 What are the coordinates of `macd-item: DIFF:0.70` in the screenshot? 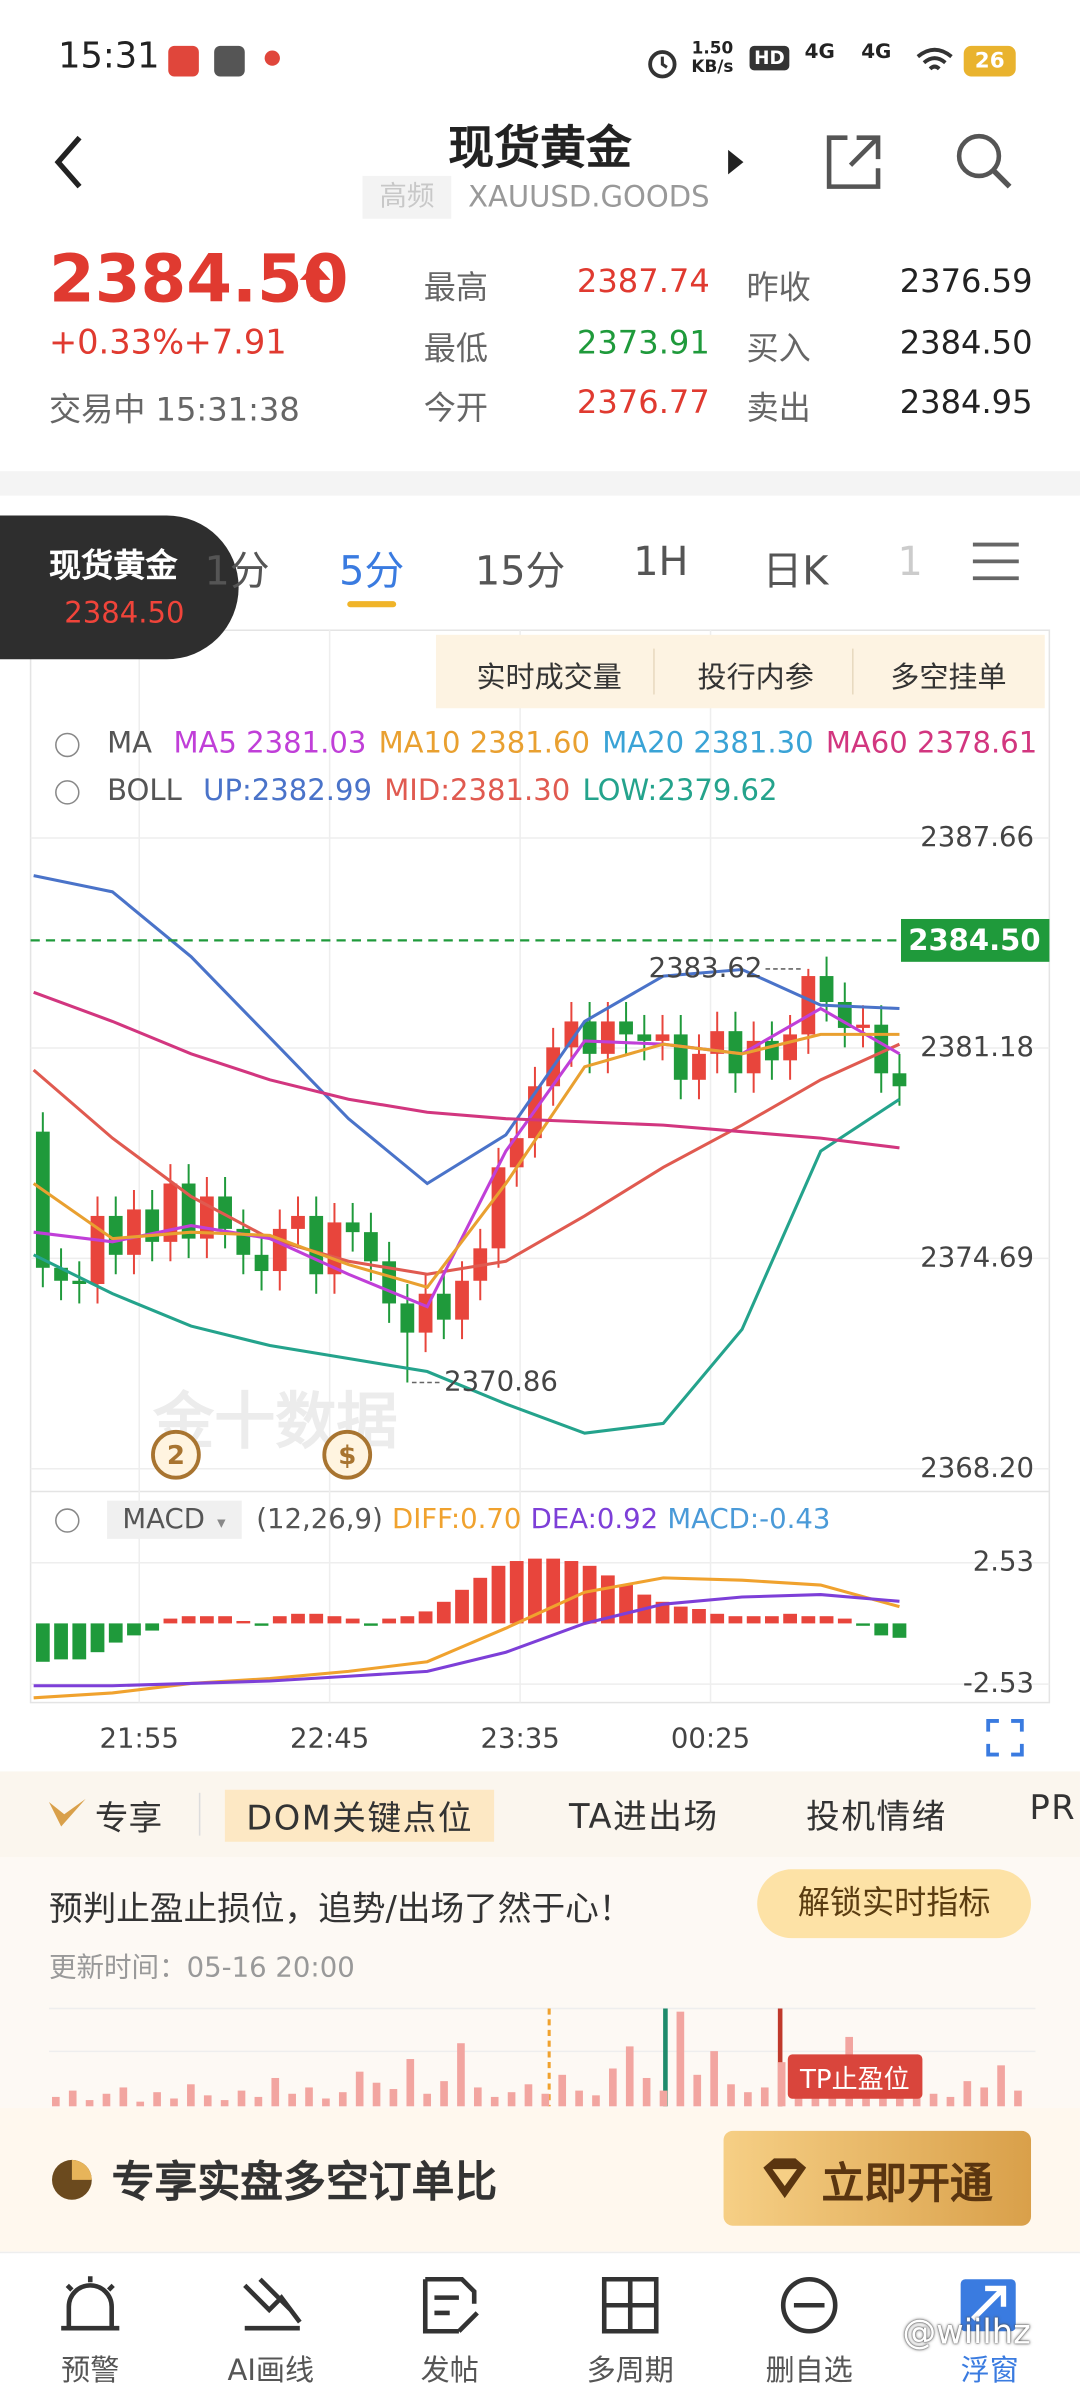 It's located at (456, 1519).